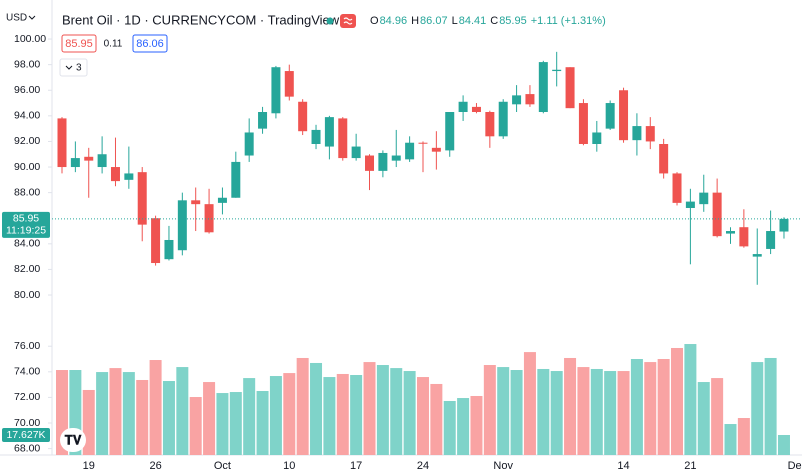 This screenshot has height=475, width=802. I want to click on y-tick-label: 96.00, so click(27, 90).